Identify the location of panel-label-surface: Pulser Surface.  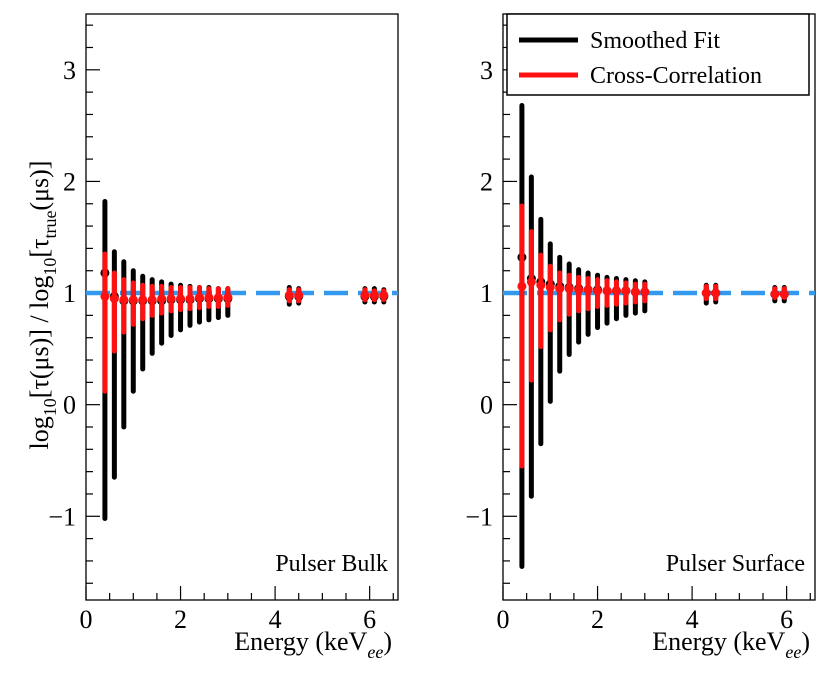
(735, 564).